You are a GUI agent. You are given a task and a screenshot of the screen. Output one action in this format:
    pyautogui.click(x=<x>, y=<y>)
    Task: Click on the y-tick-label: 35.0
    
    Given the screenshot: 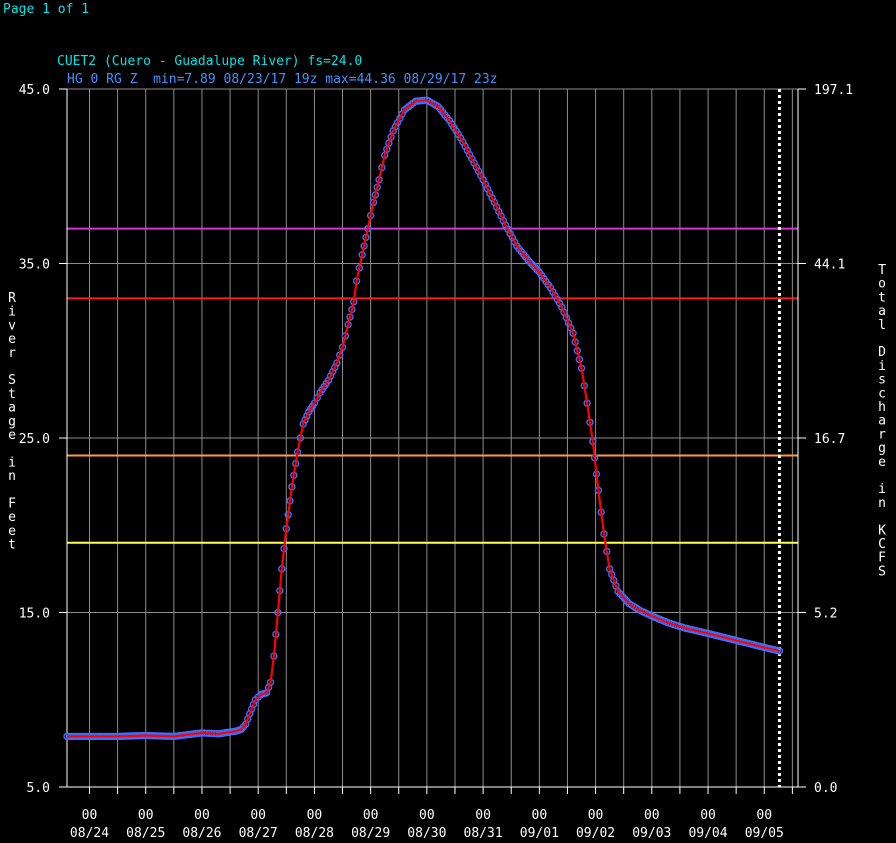 What is the action you would take?
    pyautogui.click(x=34, y=265)
    